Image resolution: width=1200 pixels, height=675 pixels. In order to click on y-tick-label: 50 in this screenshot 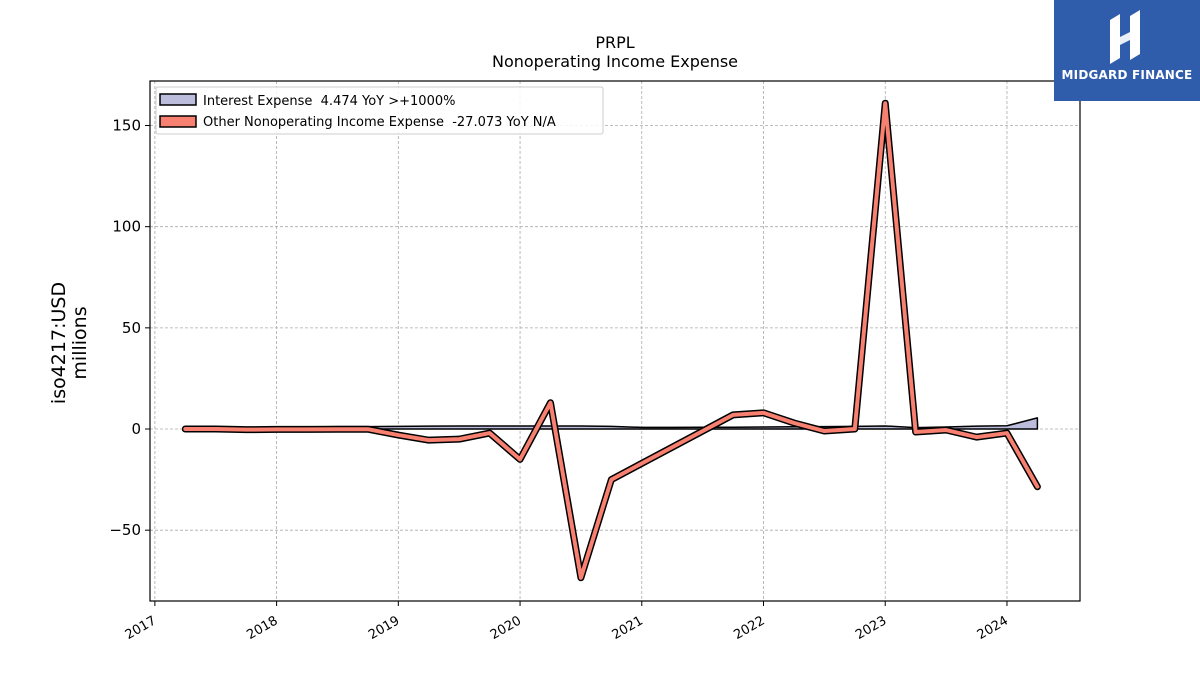, I will do `click(131, 328)`.